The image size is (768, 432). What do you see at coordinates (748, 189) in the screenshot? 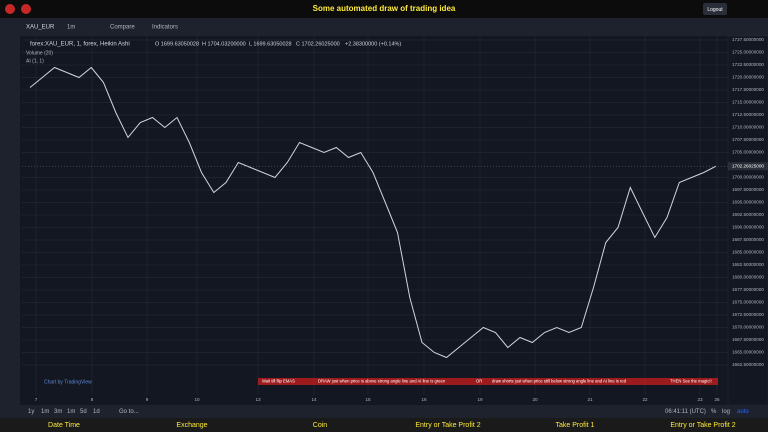
I see `y-tick-label: 1697.50000000` at bounding box center [748, 189].